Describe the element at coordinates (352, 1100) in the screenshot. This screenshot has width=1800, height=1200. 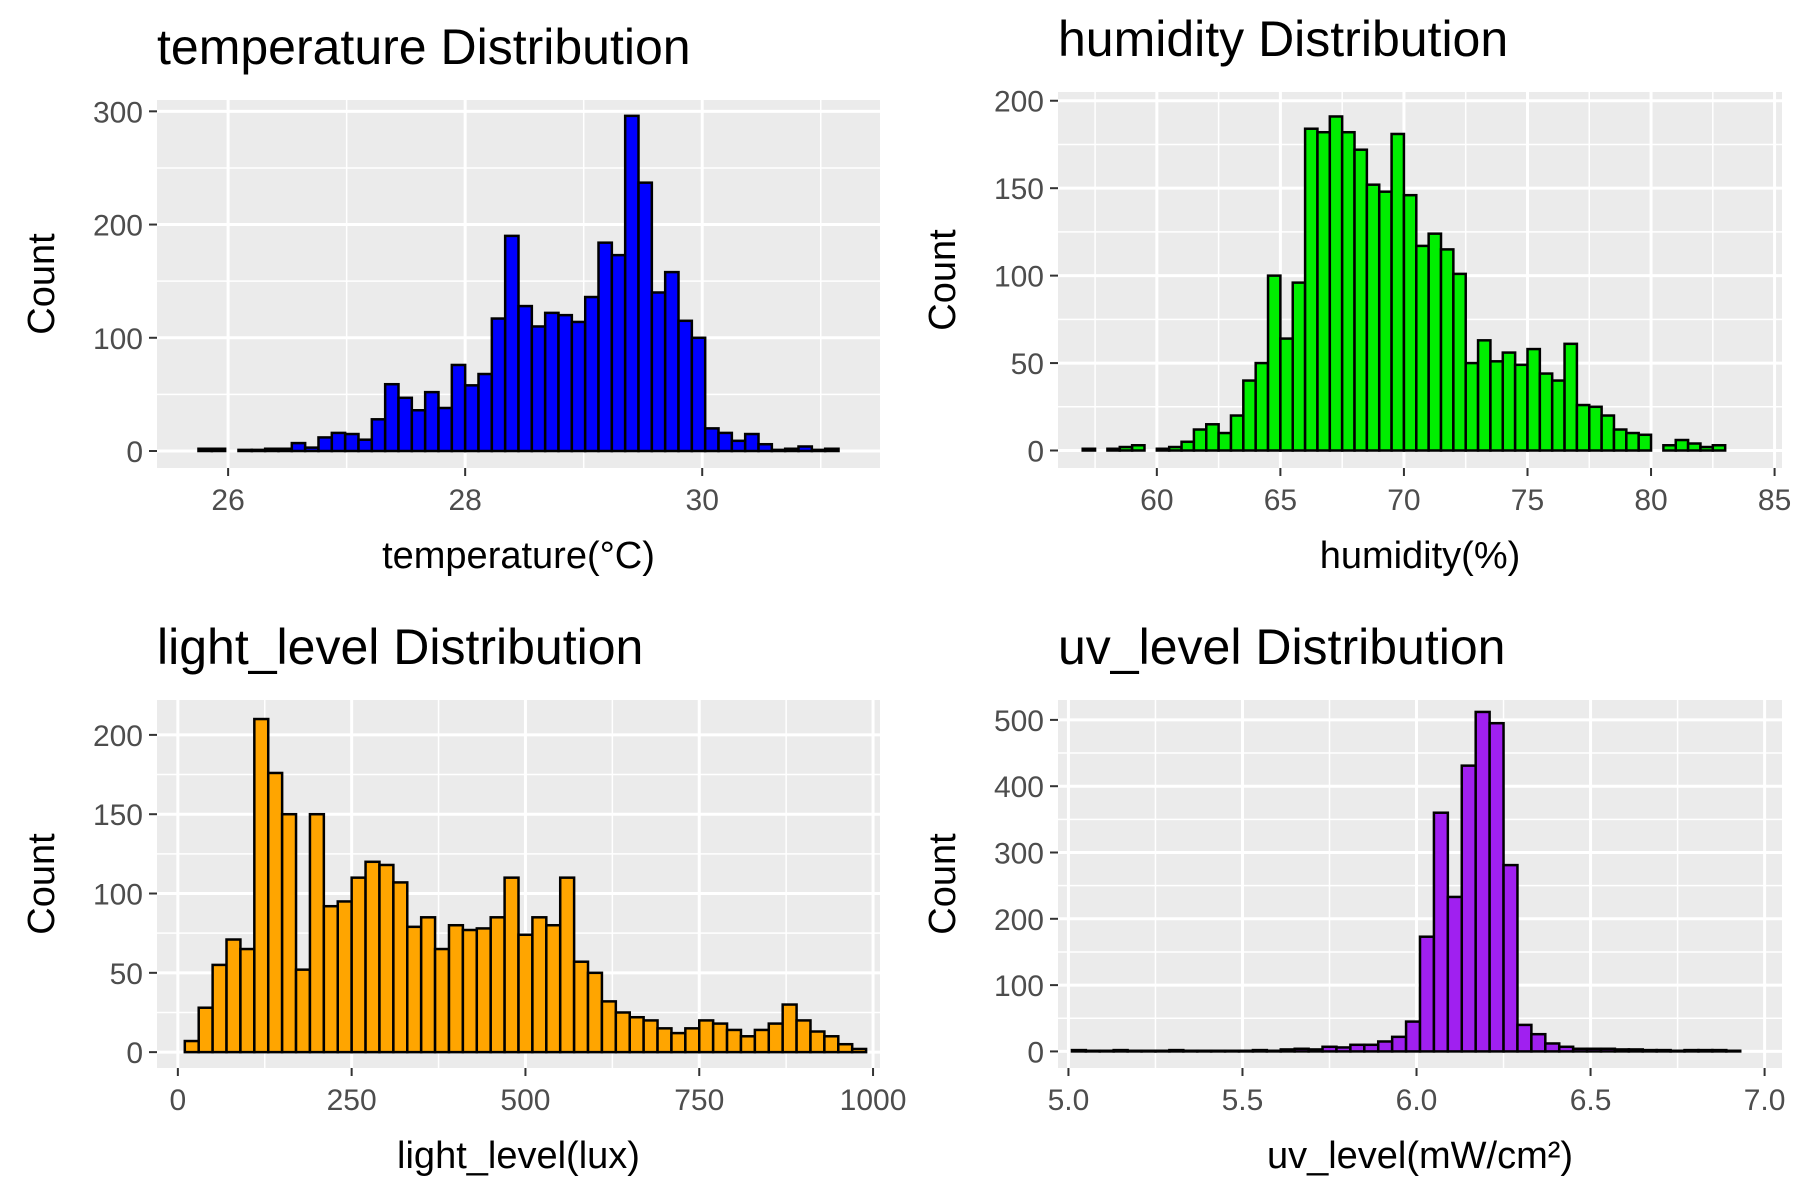
I see `light-level-x-tick-label: 250` at that location.